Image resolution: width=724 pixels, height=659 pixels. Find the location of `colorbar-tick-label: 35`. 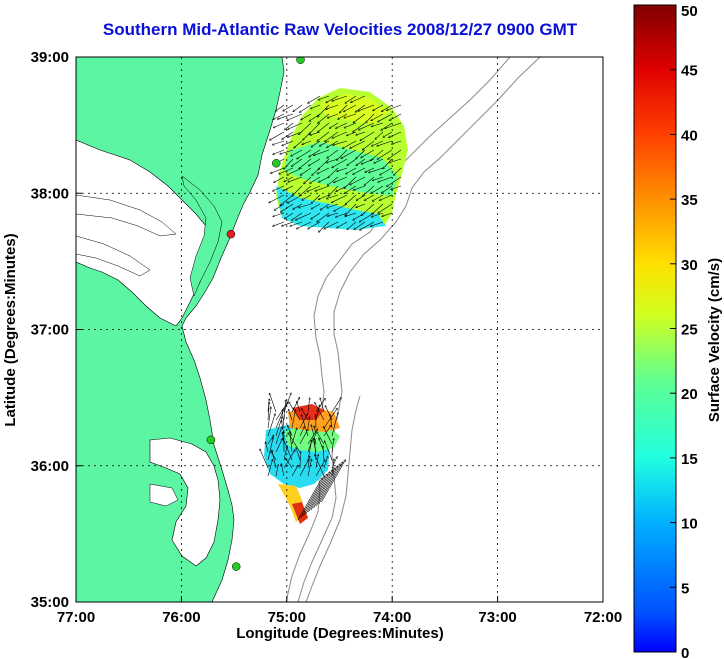

colorbar-tick-label: 35 is located at coordinates (689, 200).